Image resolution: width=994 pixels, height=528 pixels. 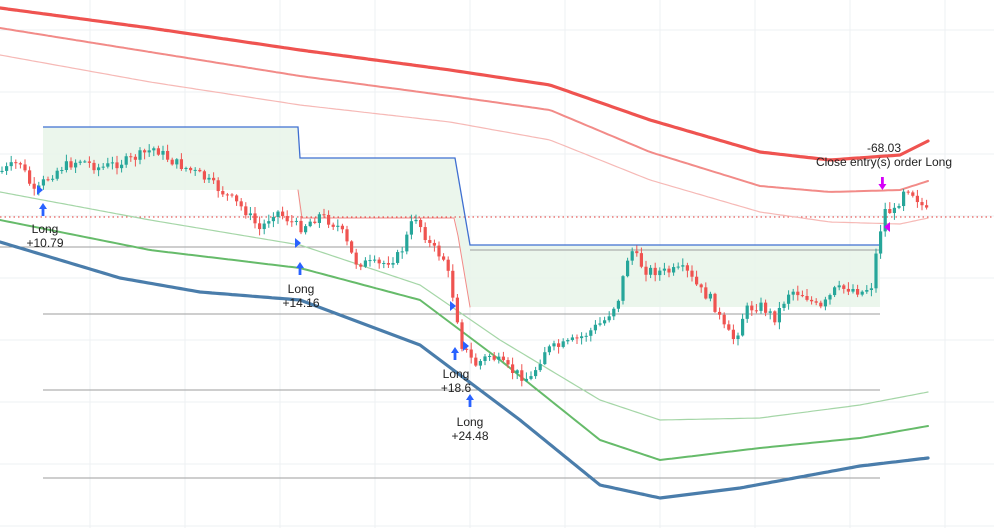 What do you see at coordinates (882, 183) in the screenshot?
I see `close-exit-arrow-icon` at bounding box center [882, 183].